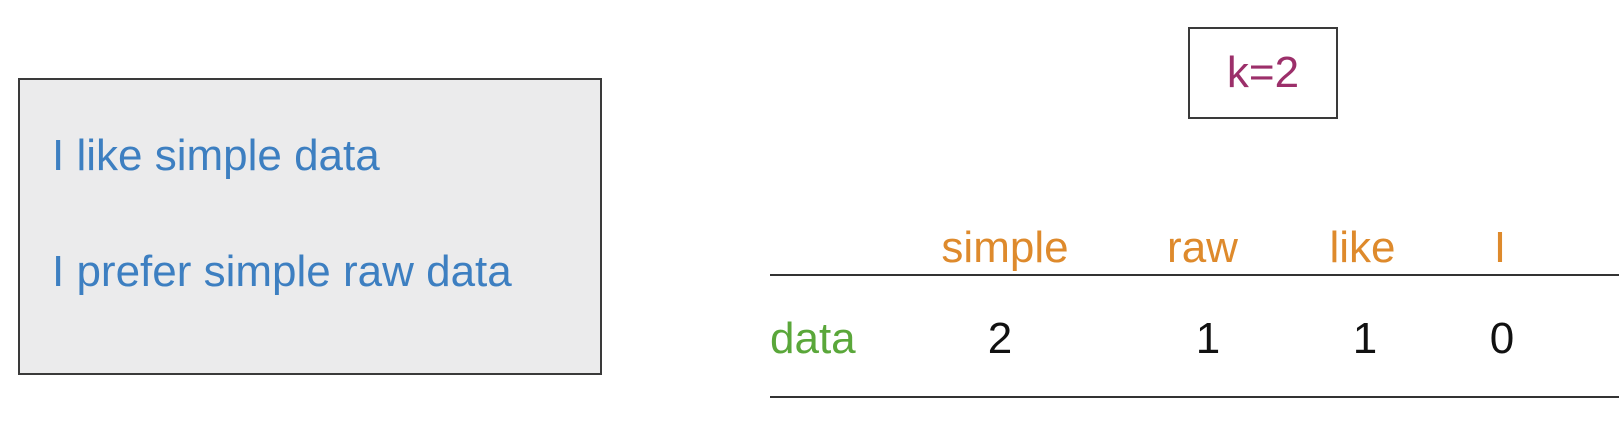  What do you see at coordinates (1005, 247) in the screenshot?
I see `column-header-simple: simple` at bounding box center [1005, 247].